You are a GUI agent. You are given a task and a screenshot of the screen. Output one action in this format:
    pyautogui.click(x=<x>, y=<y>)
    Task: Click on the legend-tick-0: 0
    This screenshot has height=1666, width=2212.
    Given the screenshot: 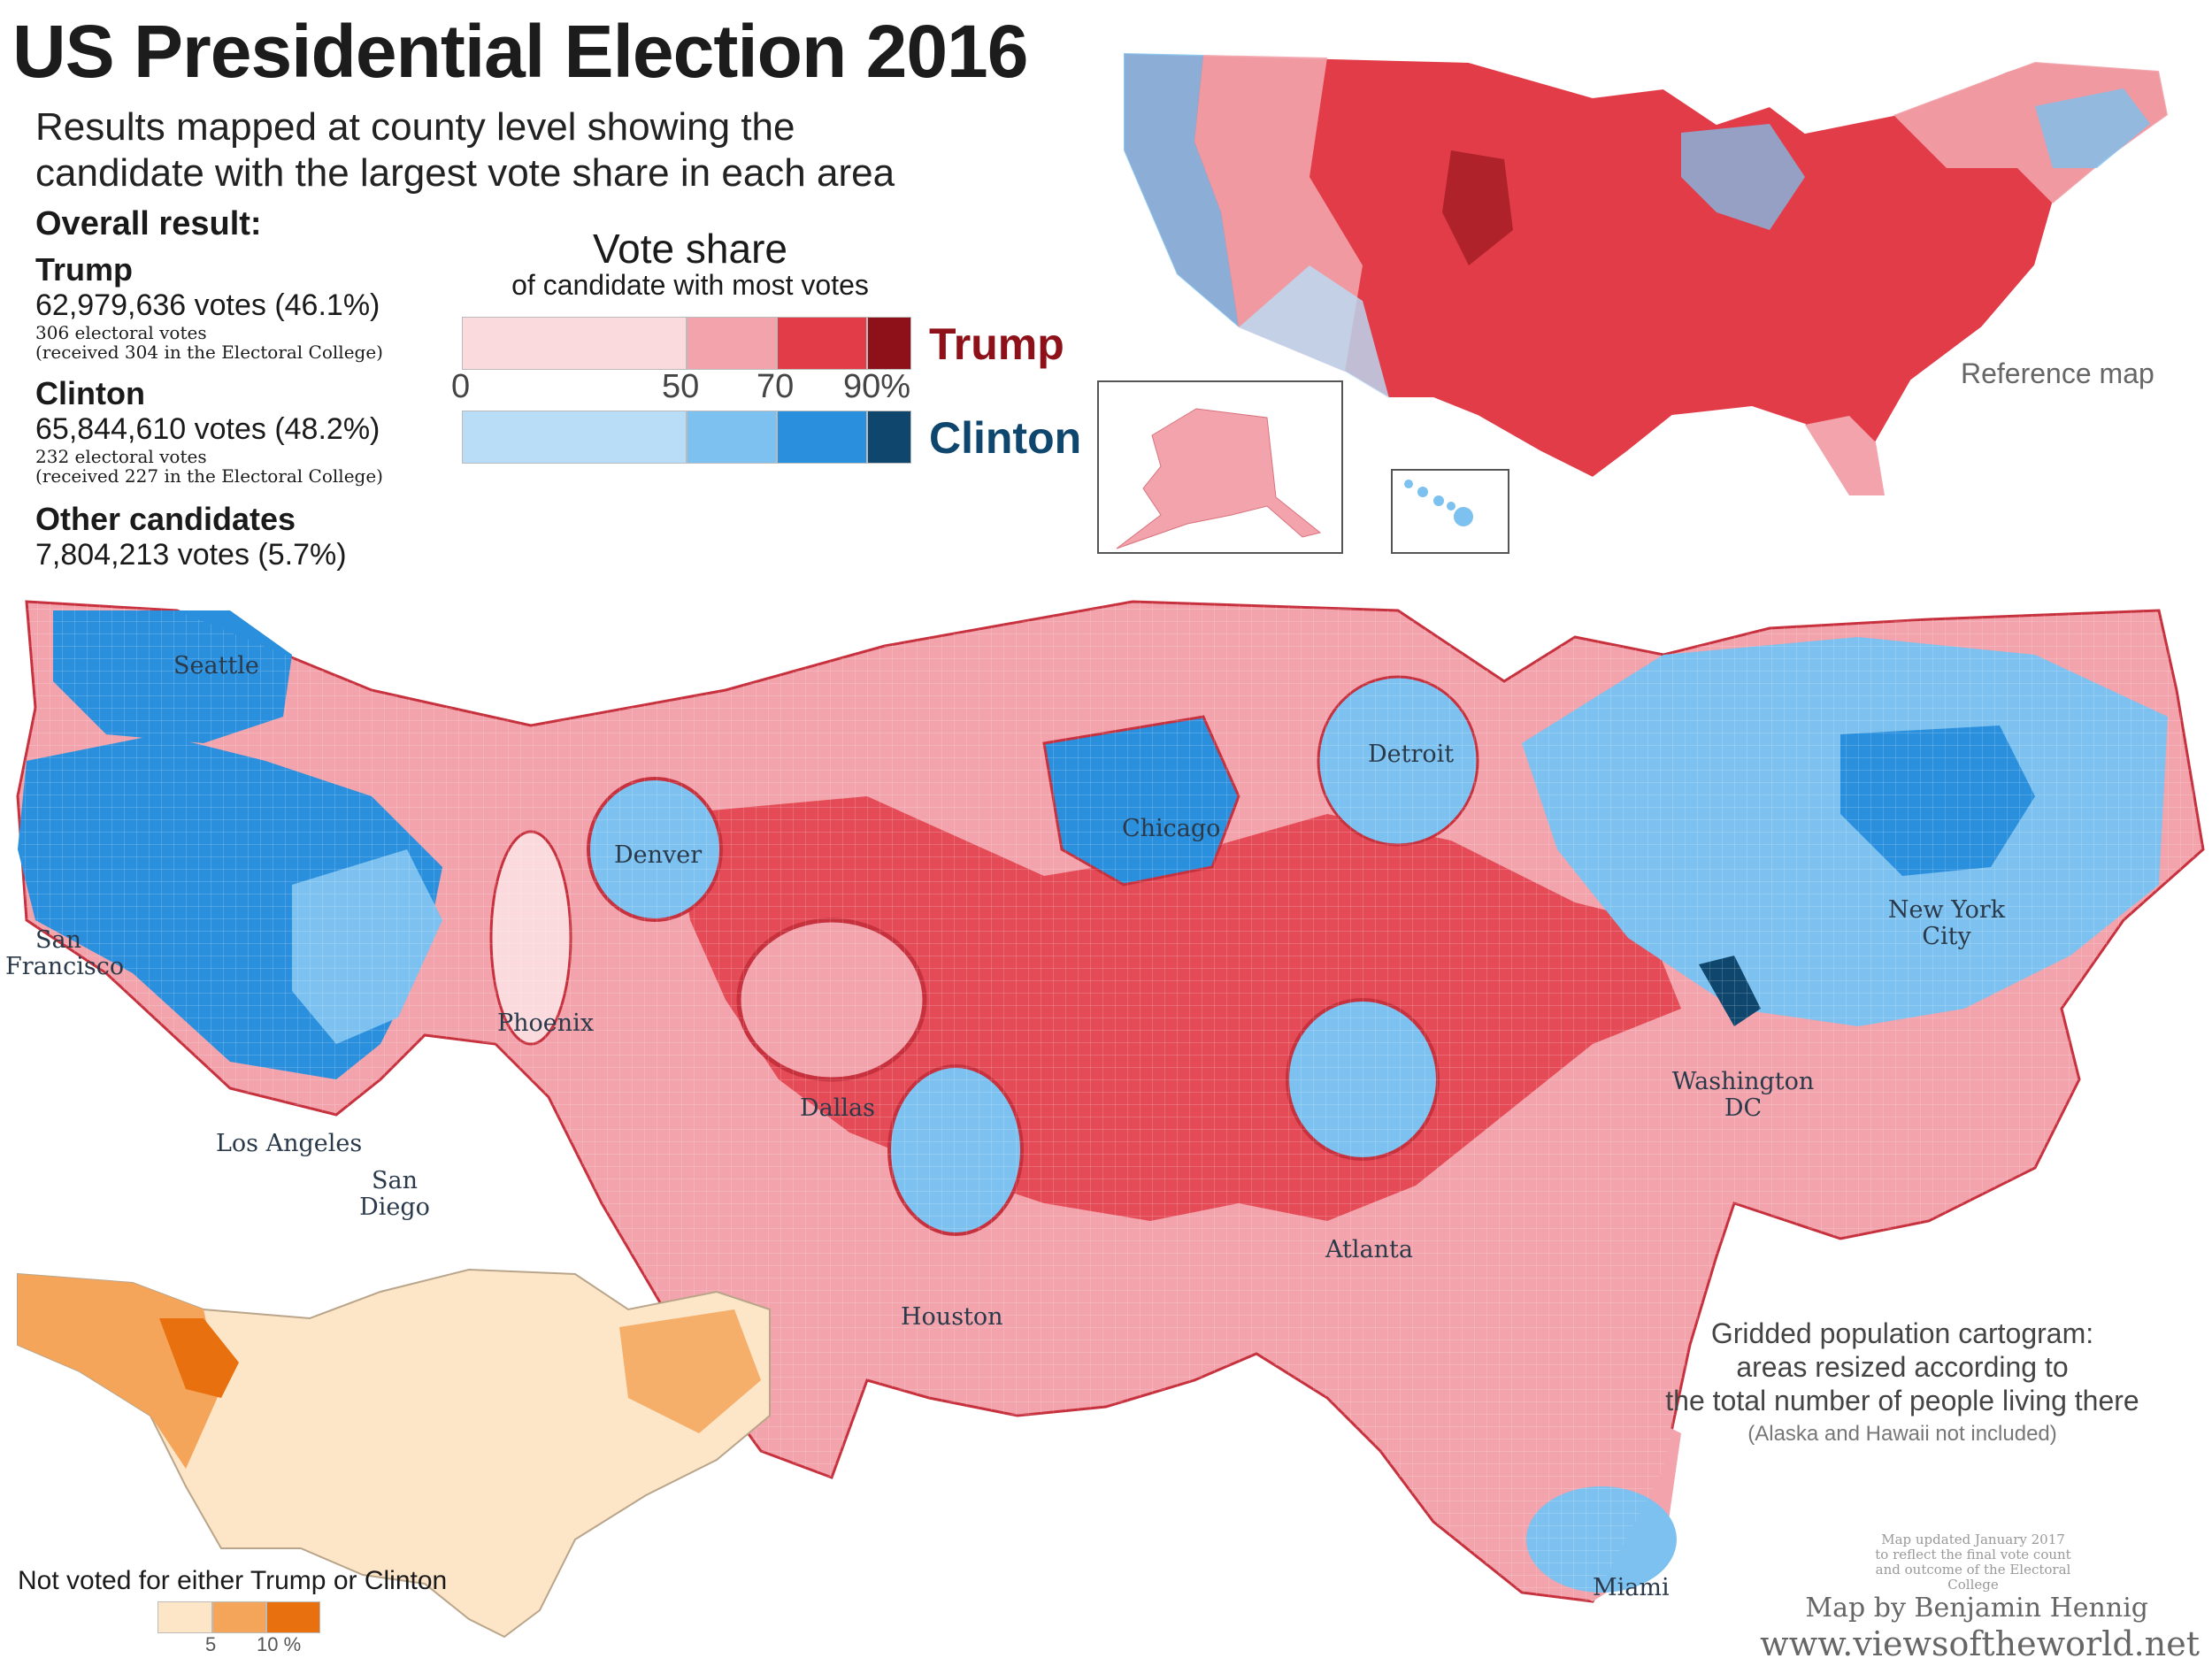 What is the action you would take?
    pyautogui.click(x=461, y=386)
    